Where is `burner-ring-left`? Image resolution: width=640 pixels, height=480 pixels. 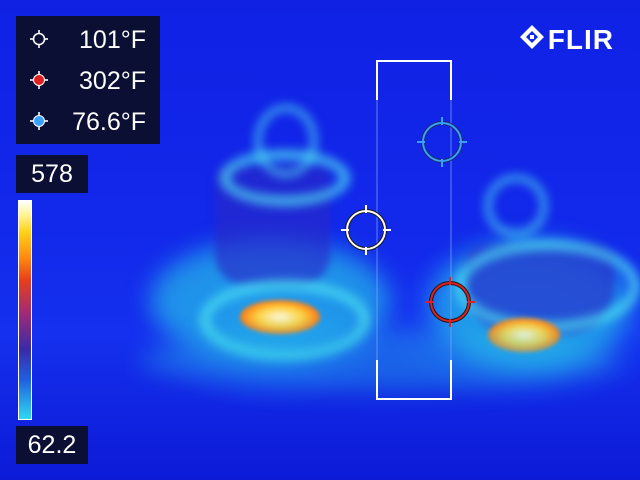
burner-ring-left is located at coordinates (285, 320).